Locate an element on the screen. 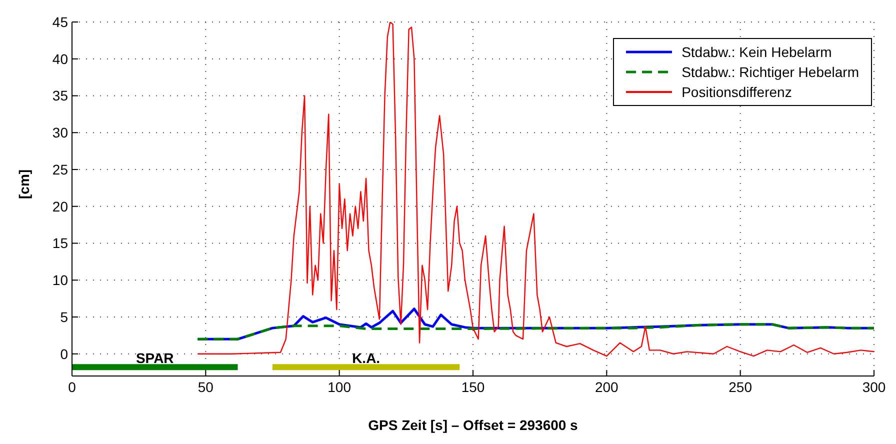 This screenshot has height=444, width=896. x-axis-title: GPS Zeit [s] – Offset = 293600 s is located at coordinates (473, 425).